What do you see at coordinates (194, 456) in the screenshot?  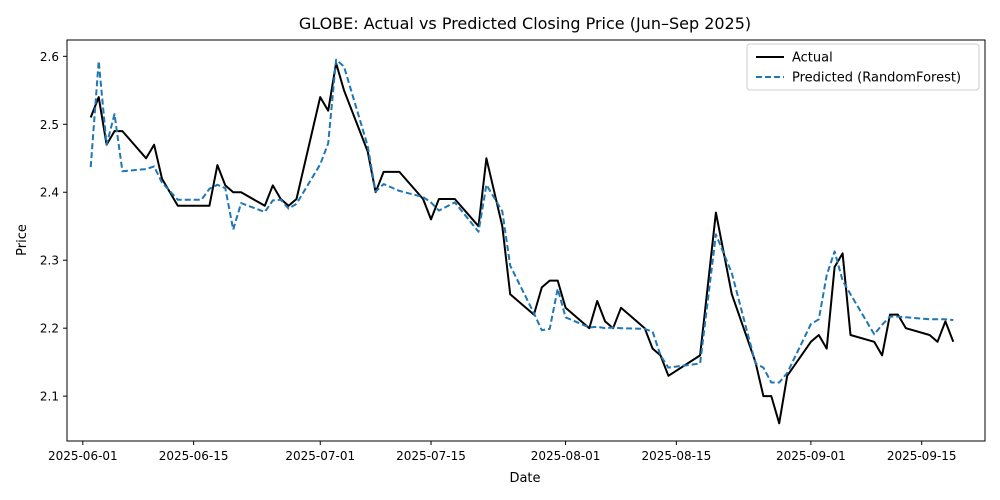 I see `x-tick-label: 2025-06-15` at bounding box center [194, 456].